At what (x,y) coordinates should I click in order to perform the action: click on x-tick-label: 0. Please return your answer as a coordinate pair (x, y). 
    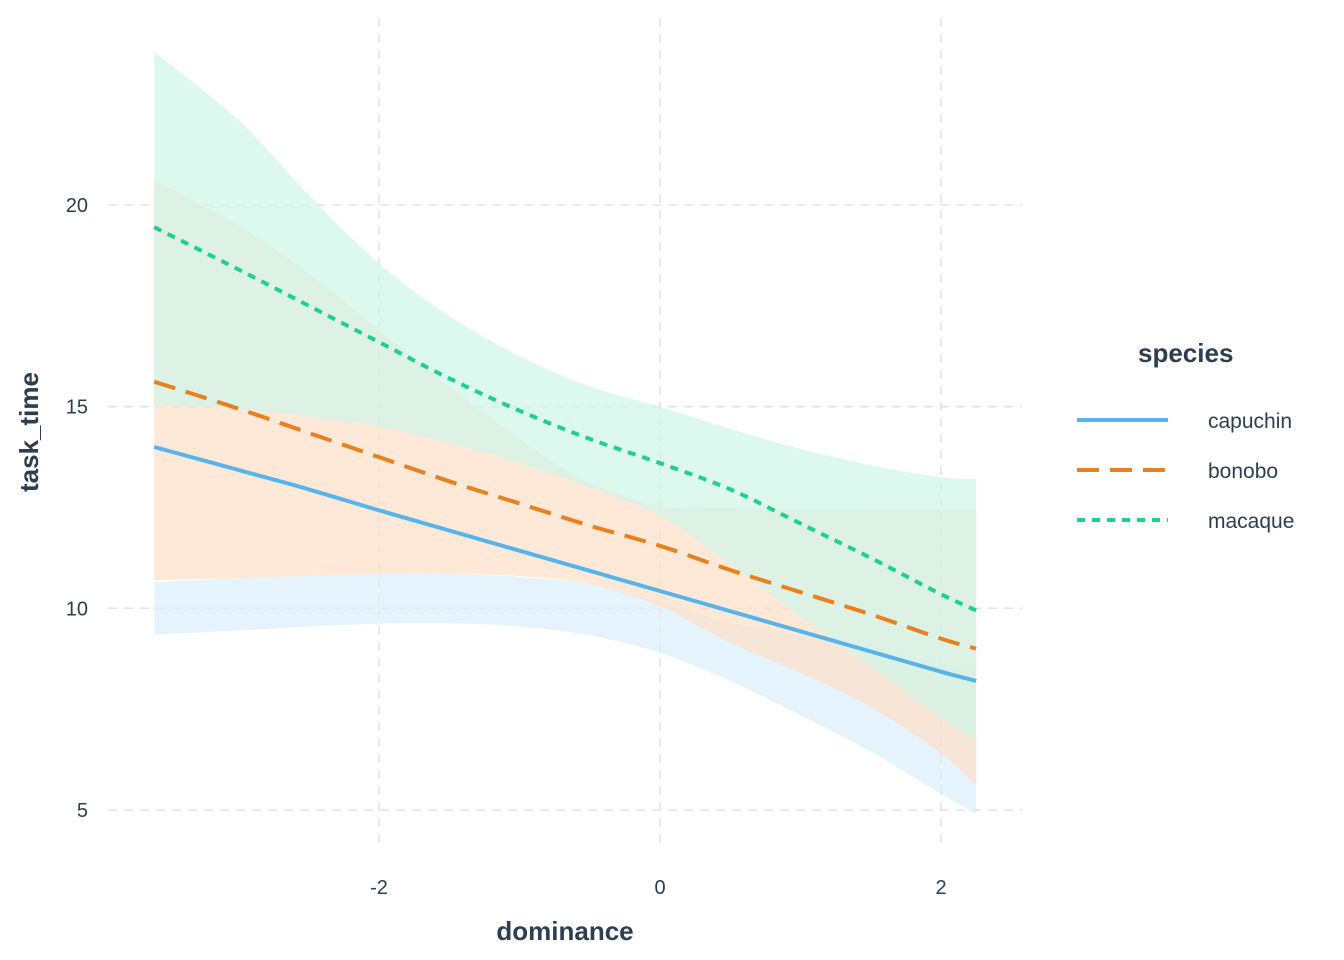
    Looking at the image, I should click on (659, 888).